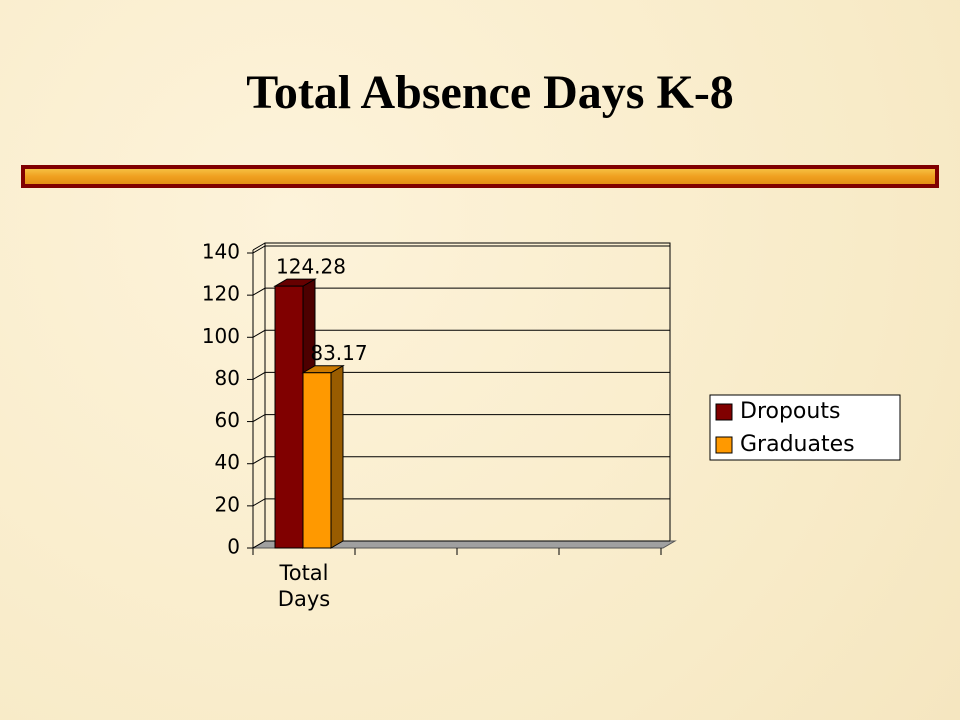 Image resolution: width=960 pixels, height=720 pixels. What do you see at coordinates (311, 267) in the screenshot?
I see `value-label: 124.28` at bounding box center [311, 267].